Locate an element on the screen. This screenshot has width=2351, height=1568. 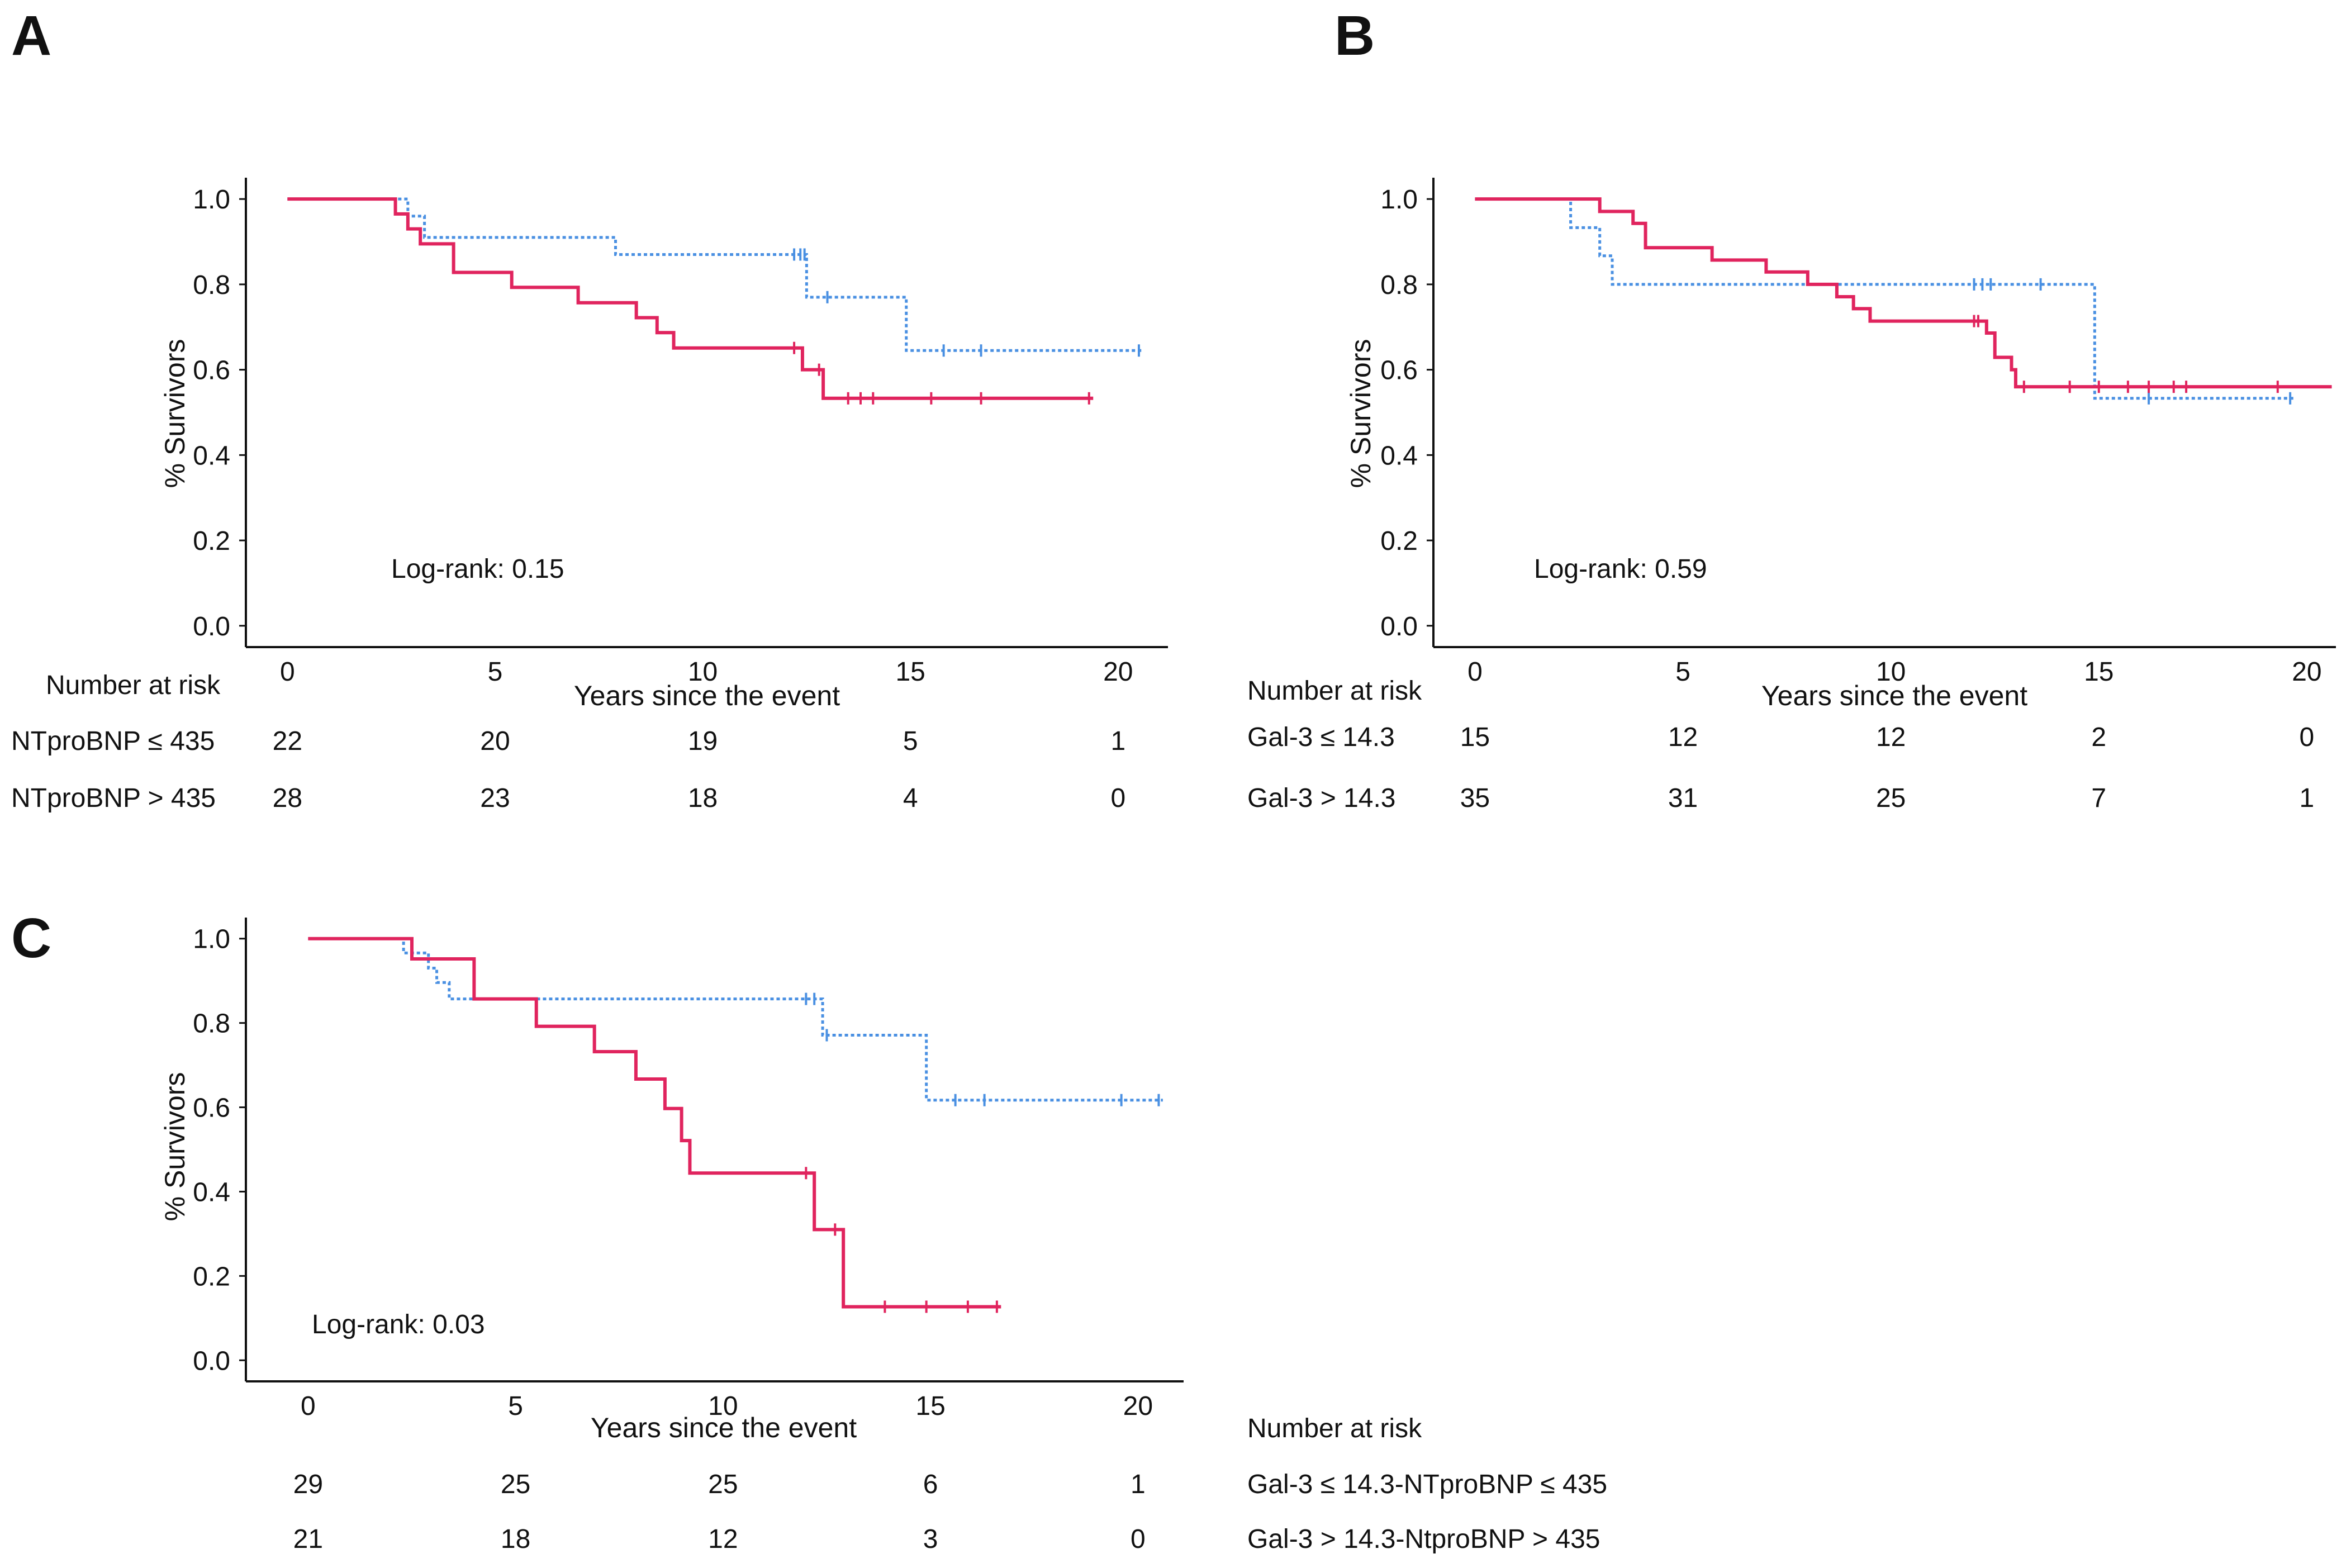
panel-b-x-axis-label: Years since the event is located at coordinates (1894, 695).